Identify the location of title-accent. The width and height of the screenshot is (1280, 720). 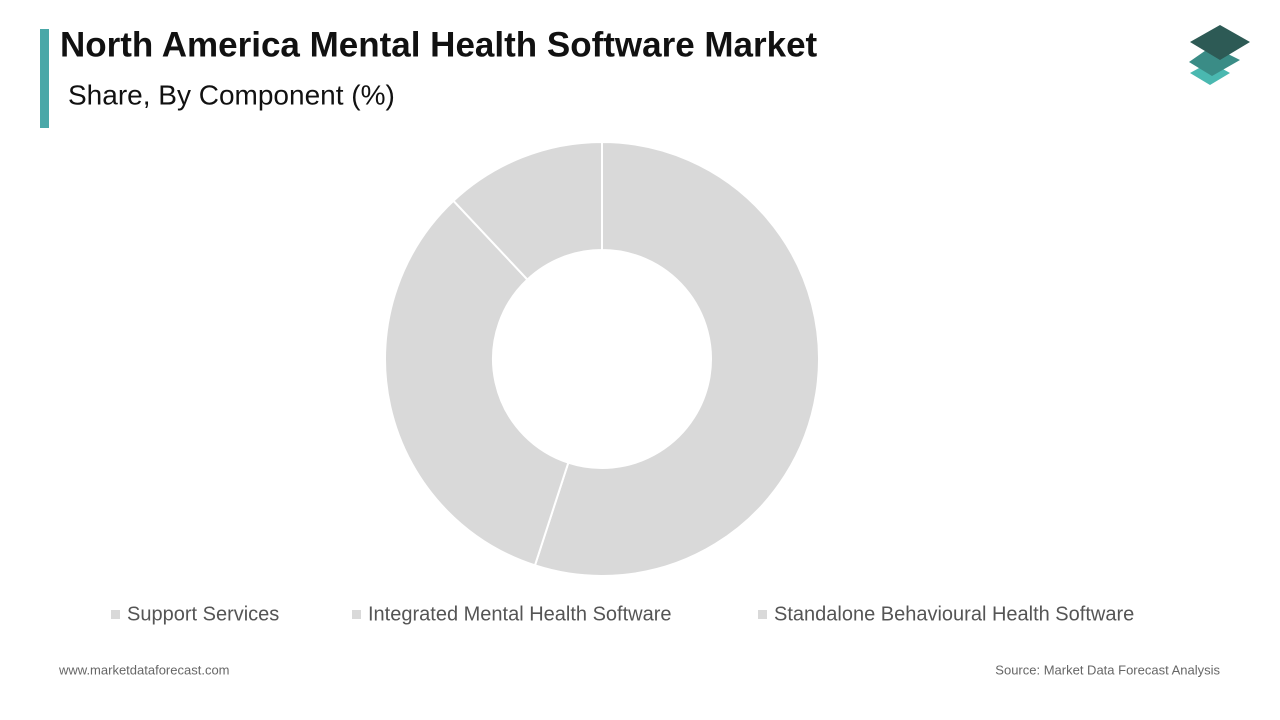
(44, 78).